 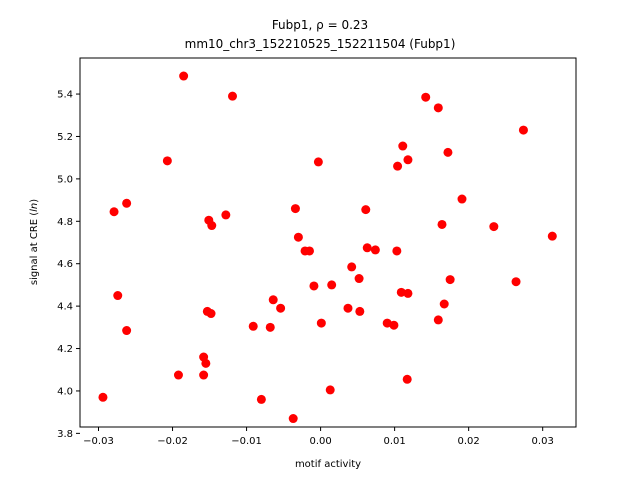 What do you see at coordinates (328, 464) in the screenshot?
I see `x-axis-label: motif activity` at bounding box center [328, 464].